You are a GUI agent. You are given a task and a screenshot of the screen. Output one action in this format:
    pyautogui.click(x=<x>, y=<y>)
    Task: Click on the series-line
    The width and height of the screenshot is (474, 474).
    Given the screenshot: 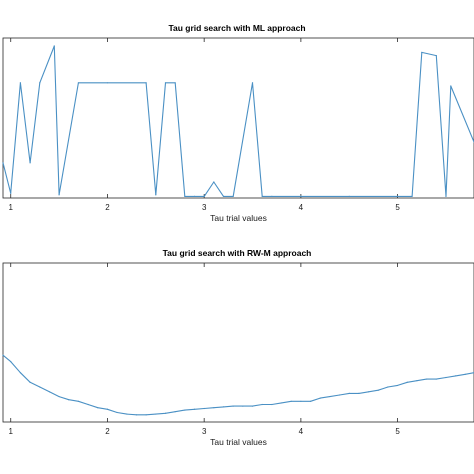 What is the action you would take?
    pyautogui.click(x=238, y=385)
    